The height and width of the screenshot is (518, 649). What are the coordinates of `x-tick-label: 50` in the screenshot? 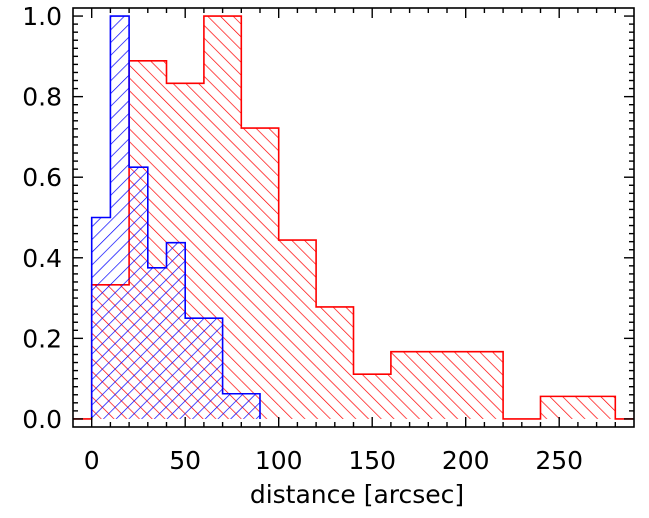 It's located at (185, 460).